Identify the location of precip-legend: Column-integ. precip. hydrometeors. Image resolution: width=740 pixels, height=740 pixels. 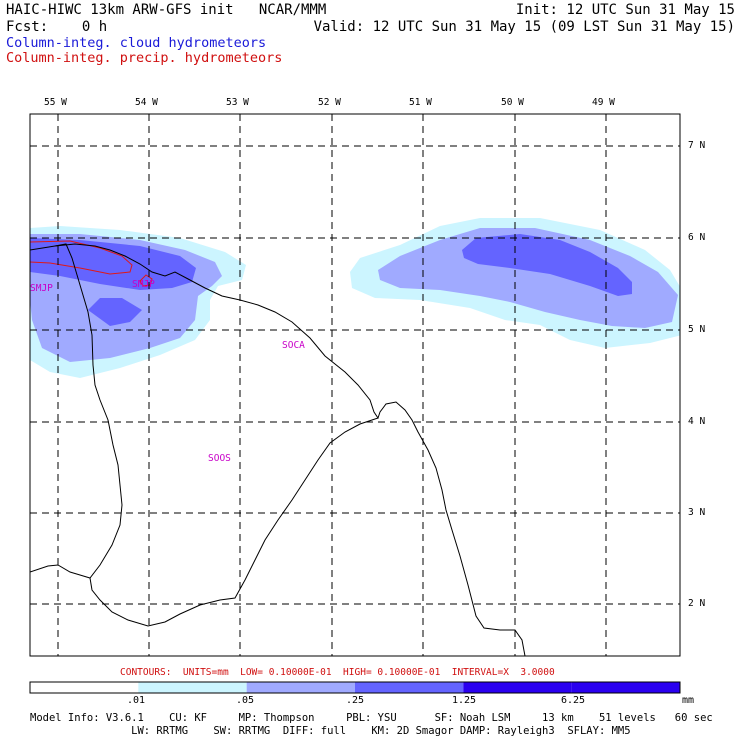
(144, 58).